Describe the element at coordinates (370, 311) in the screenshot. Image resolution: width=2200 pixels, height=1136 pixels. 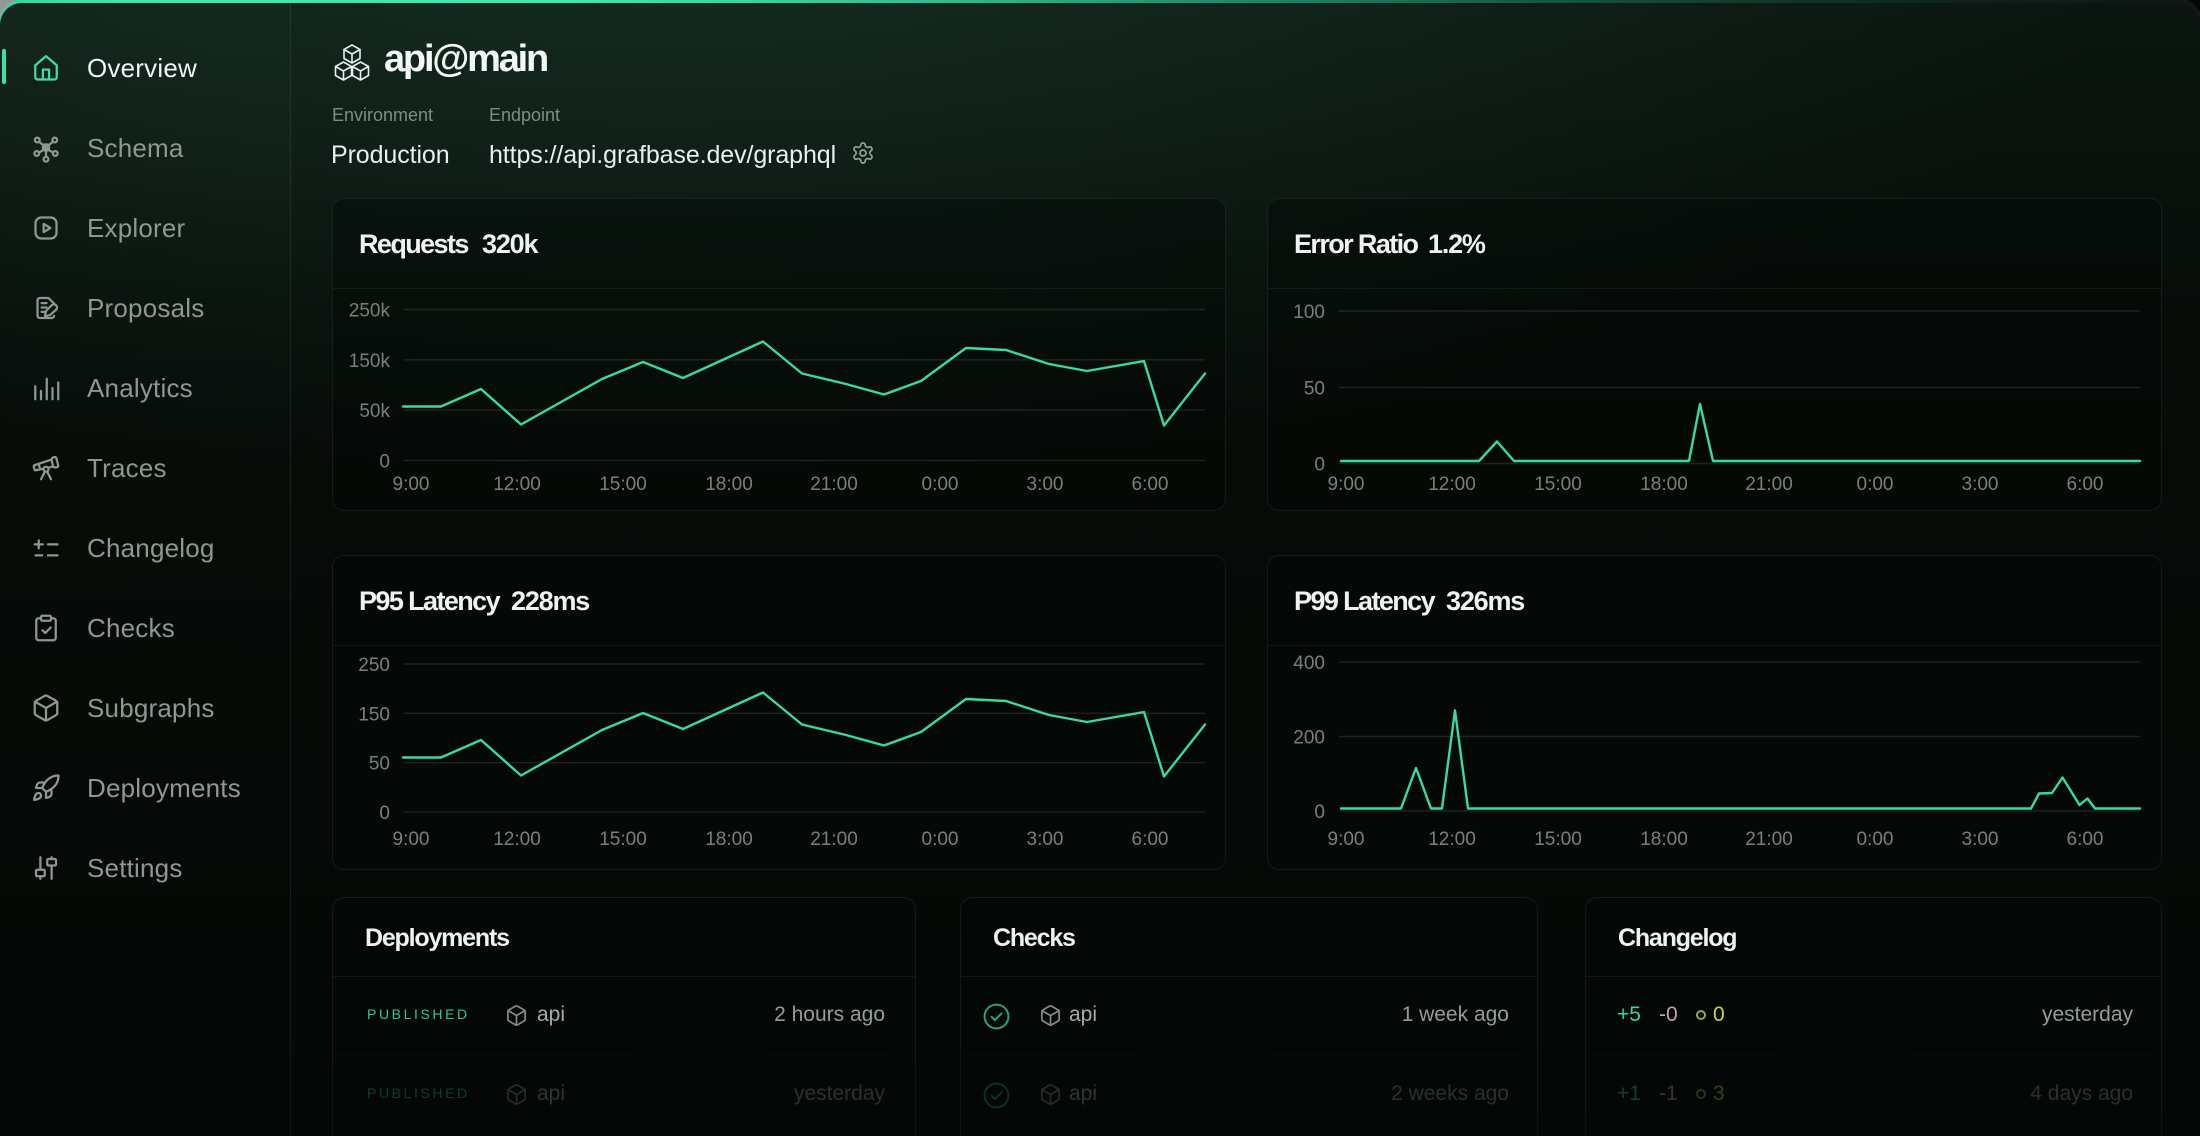
I see `svg-text: 250k` at that location.